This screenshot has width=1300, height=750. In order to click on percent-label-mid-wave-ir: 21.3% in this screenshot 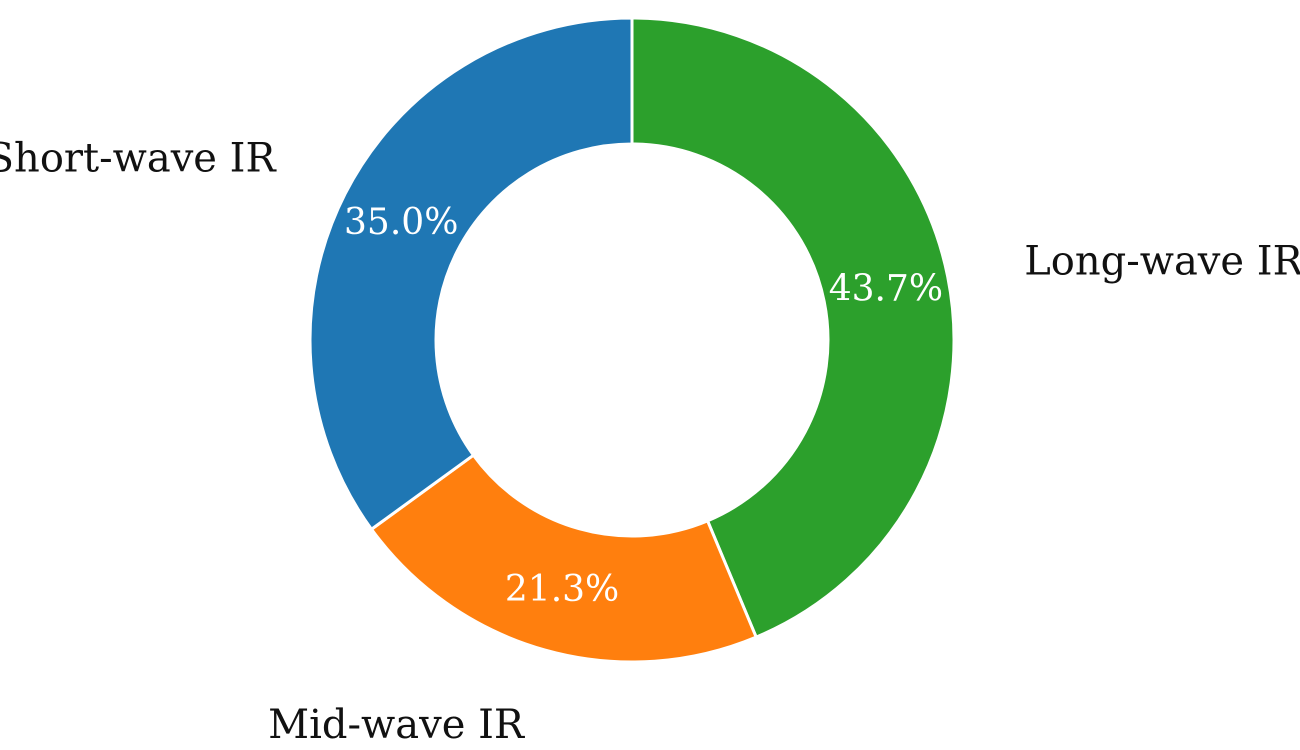, I will do `click(562, 589)`.